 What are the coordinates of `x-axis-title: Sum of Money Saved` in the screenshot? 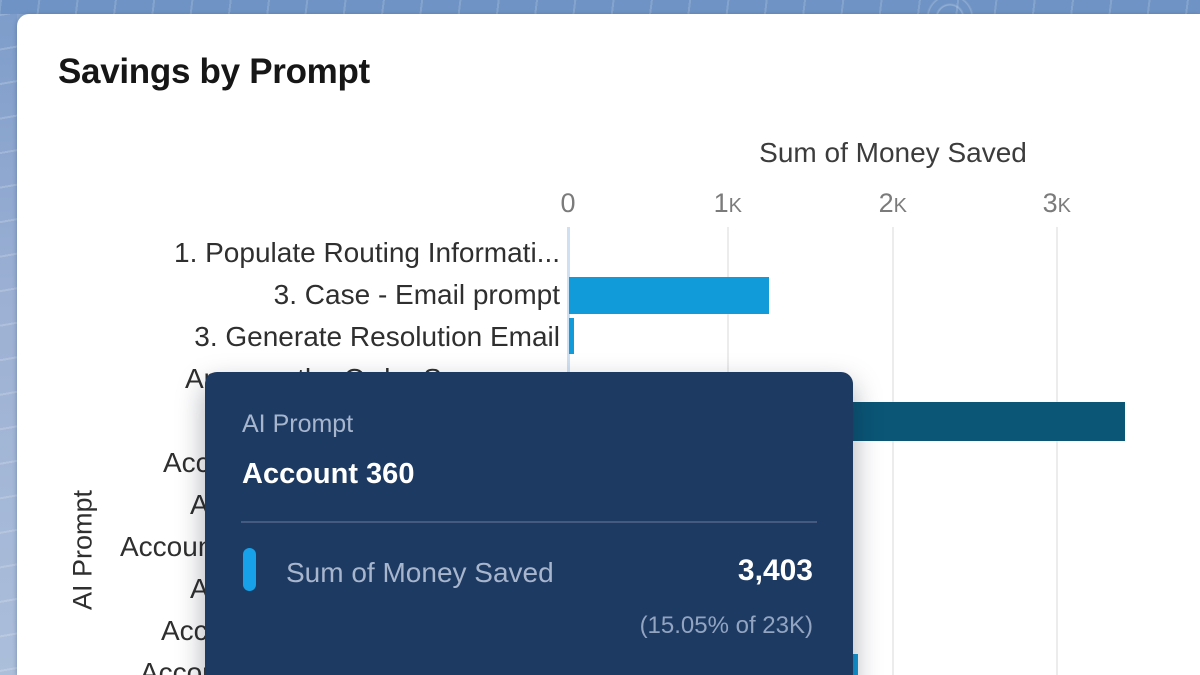 It's located at (893, 152).